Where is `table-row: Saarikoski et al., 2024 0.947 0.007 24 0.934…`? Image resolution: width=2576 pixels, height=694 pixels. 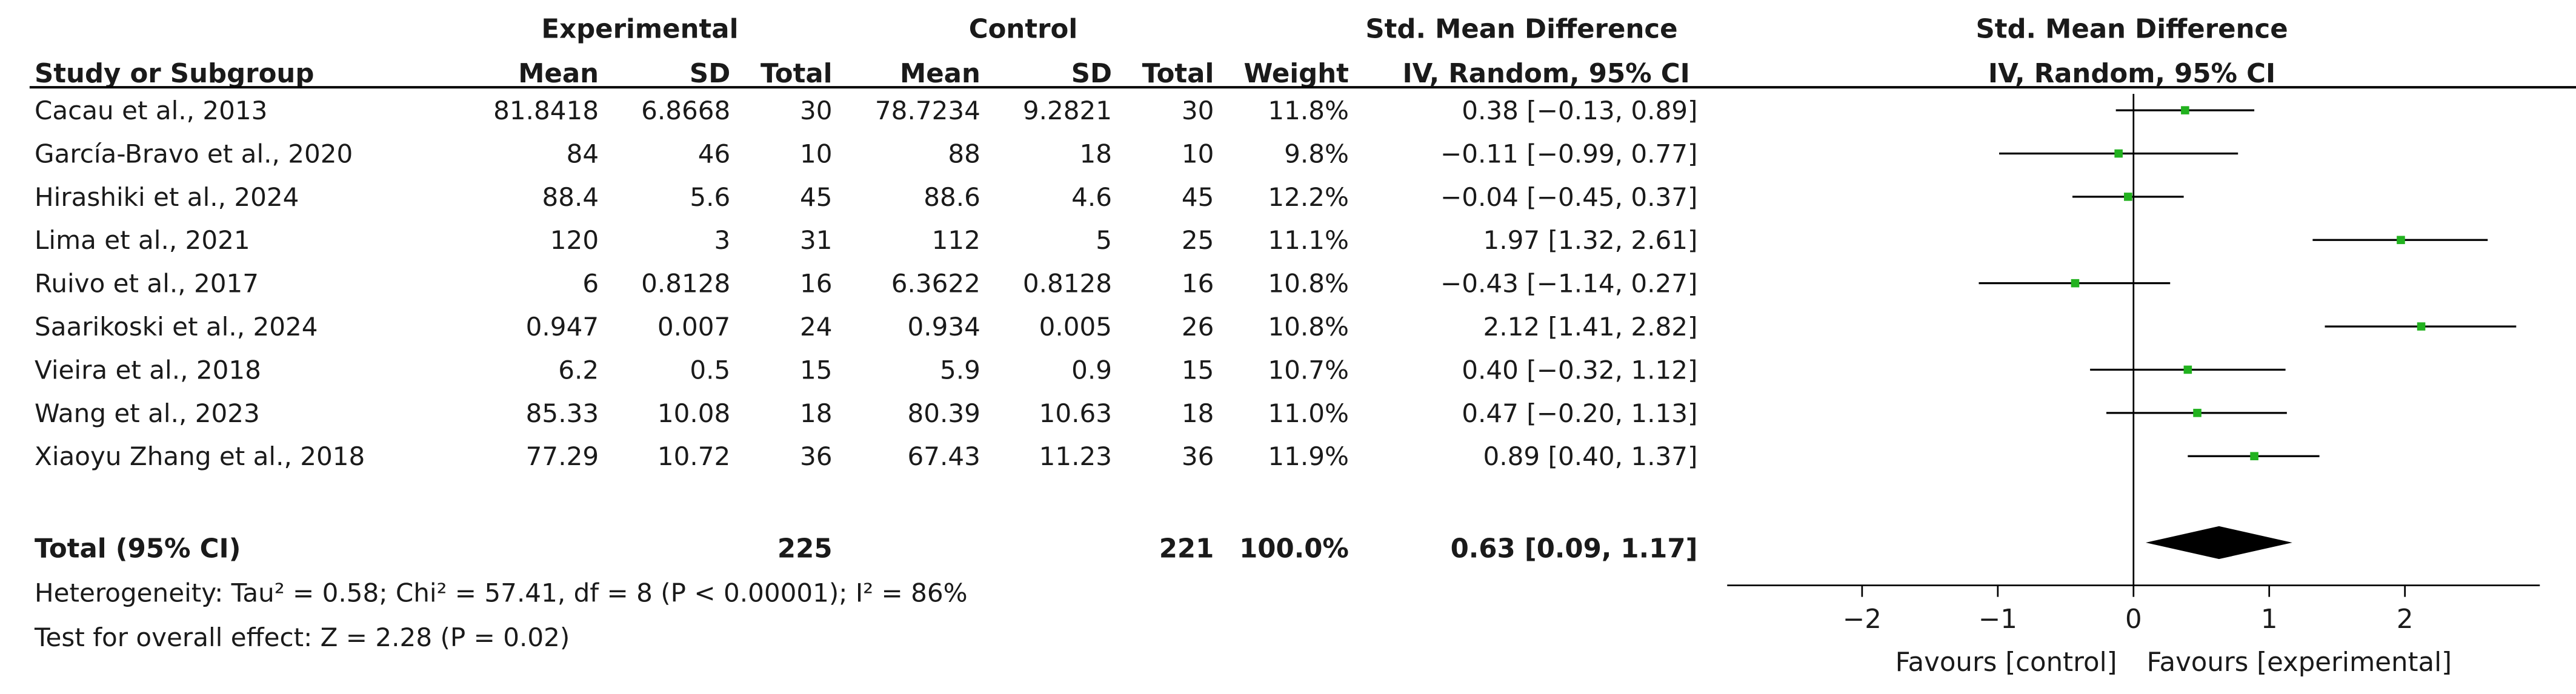
table-row: Saarikoski et al., 2024 0.947 0.007 24 0.934… is located at coordinates (866, 327).